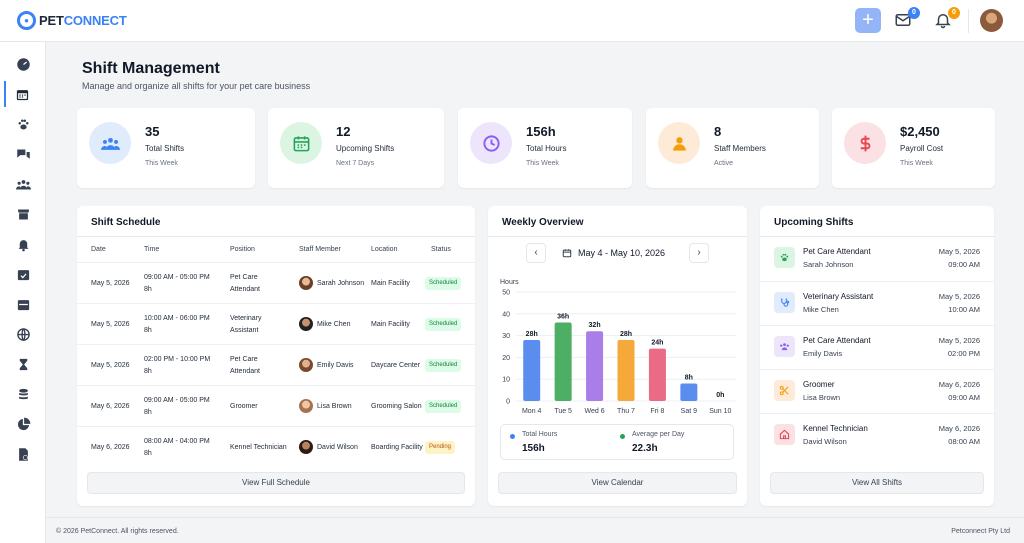  Describe the element at coordinates (26, 20) in the screenshot. I see `paw-logo-icon: ●` at that location.